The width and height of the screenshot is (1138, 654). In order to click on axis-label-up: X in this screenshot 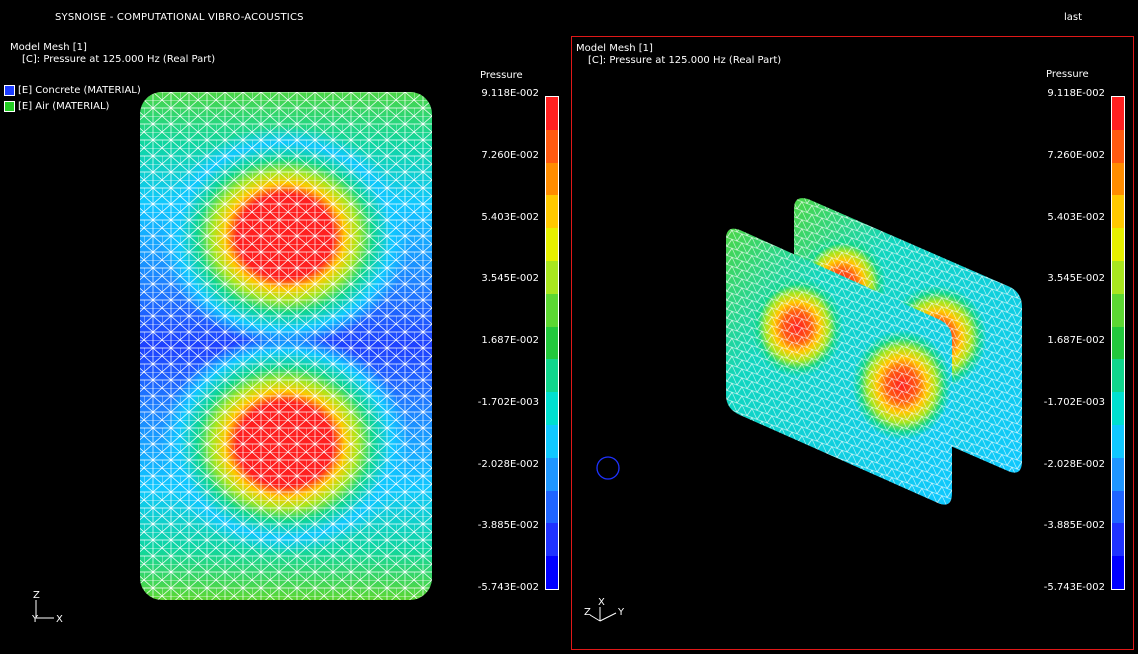, I will do `click(601, 602)`.